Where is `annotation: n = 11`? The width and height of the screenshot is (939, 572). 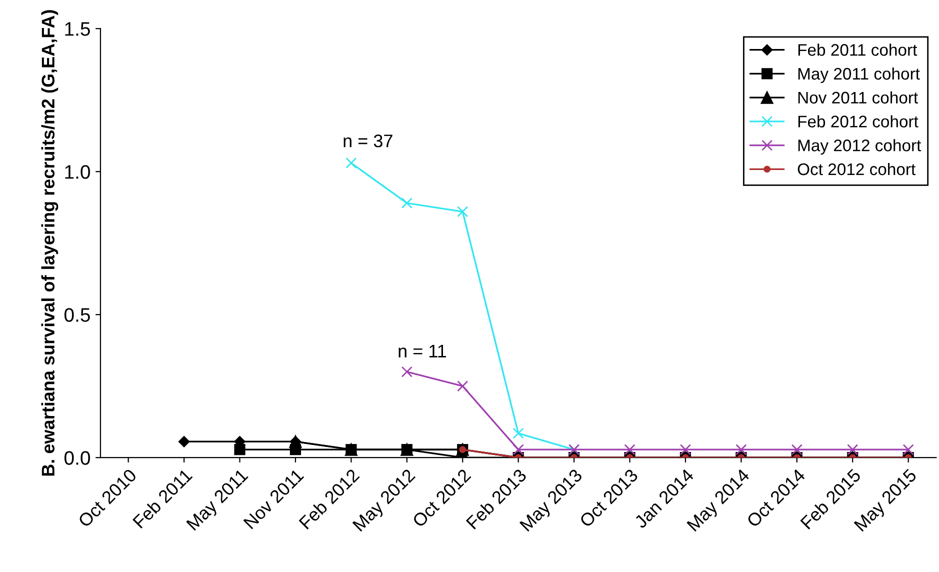 annotation: n = 11 is located at coordinates (422, 351).